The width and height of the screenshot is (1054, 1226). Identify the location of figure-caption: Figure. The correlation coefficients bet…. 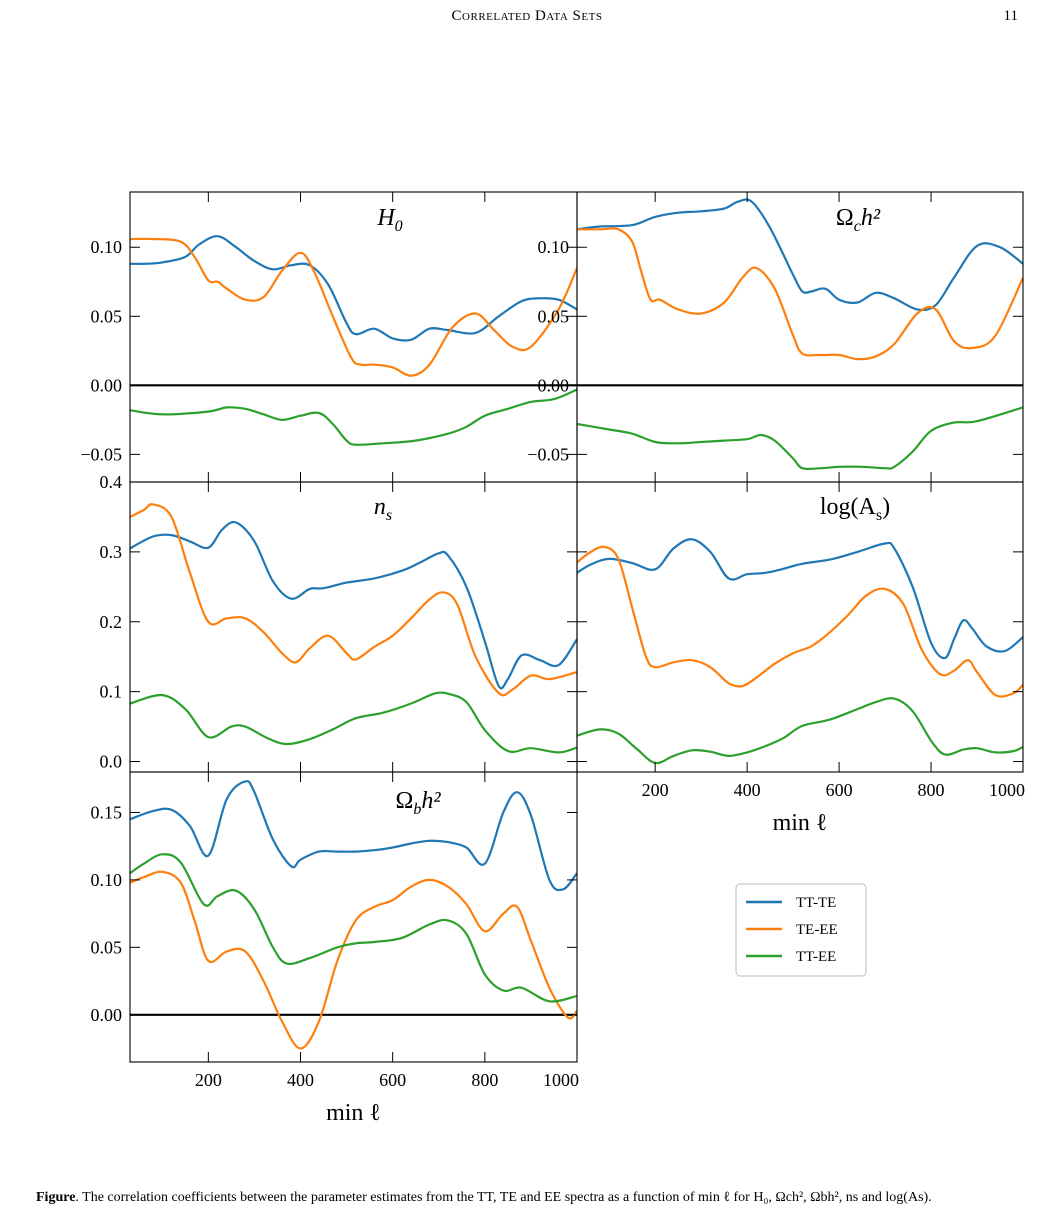
(484, 1197).